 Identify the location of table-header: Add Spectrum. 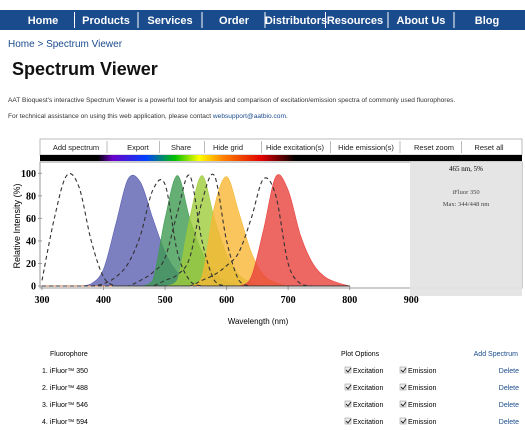
(496, 354).